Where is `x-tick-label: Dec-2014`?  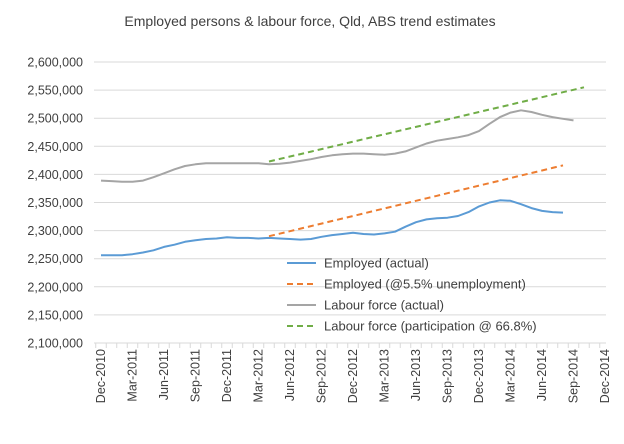 x-tick-label: Dec-2014 is located at coordinates (605, 376).